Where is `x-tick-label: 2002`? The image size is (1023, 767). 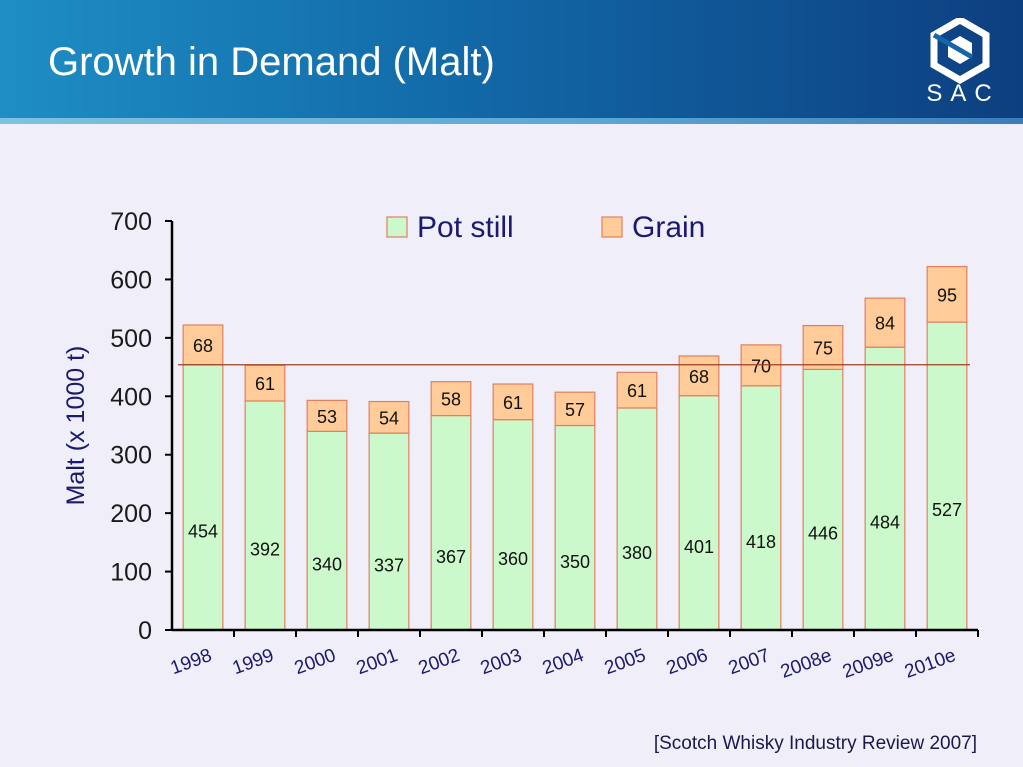 x-tick-label: 2002 is located at coordinates (439, 662).